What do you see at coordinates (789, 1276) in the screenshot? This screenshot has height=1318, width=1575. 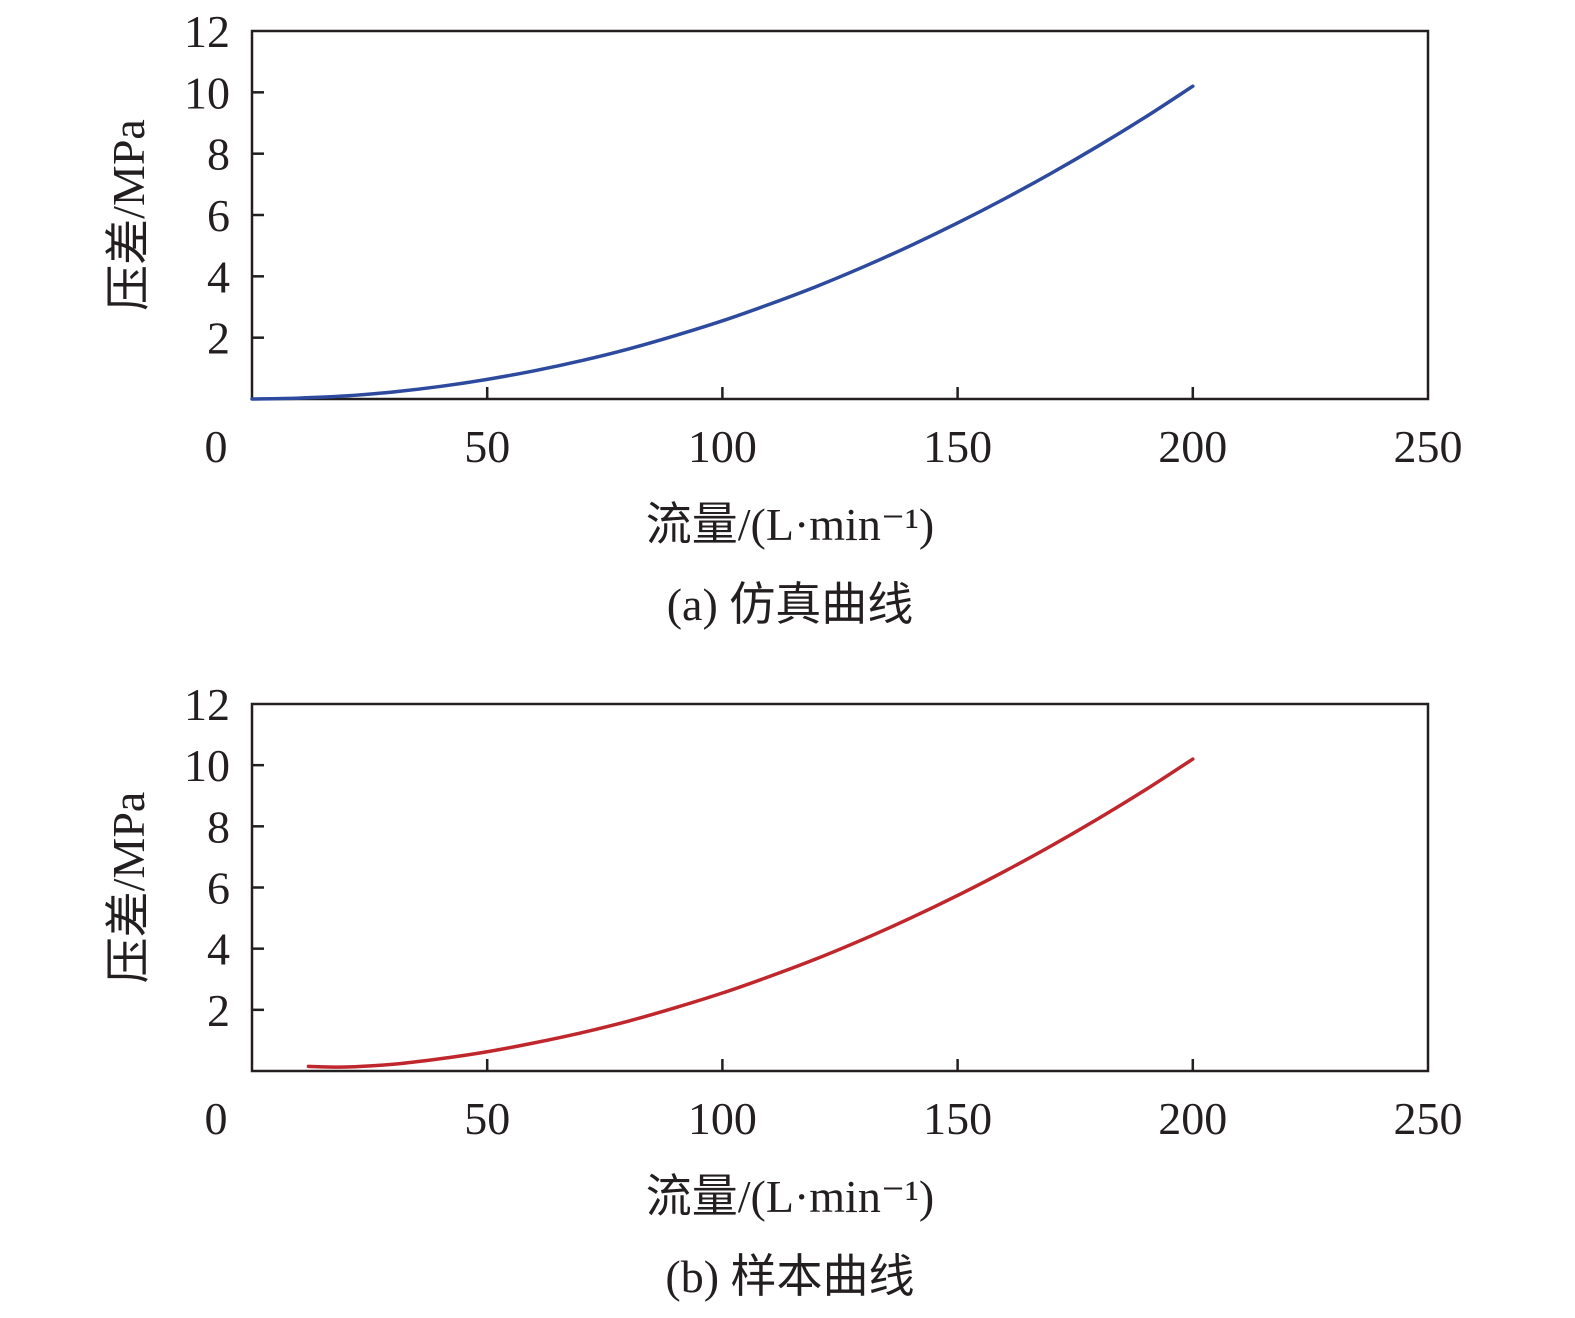 I see `figure-caption: (b) 样本曲线` at bounding box center [789, 1276].